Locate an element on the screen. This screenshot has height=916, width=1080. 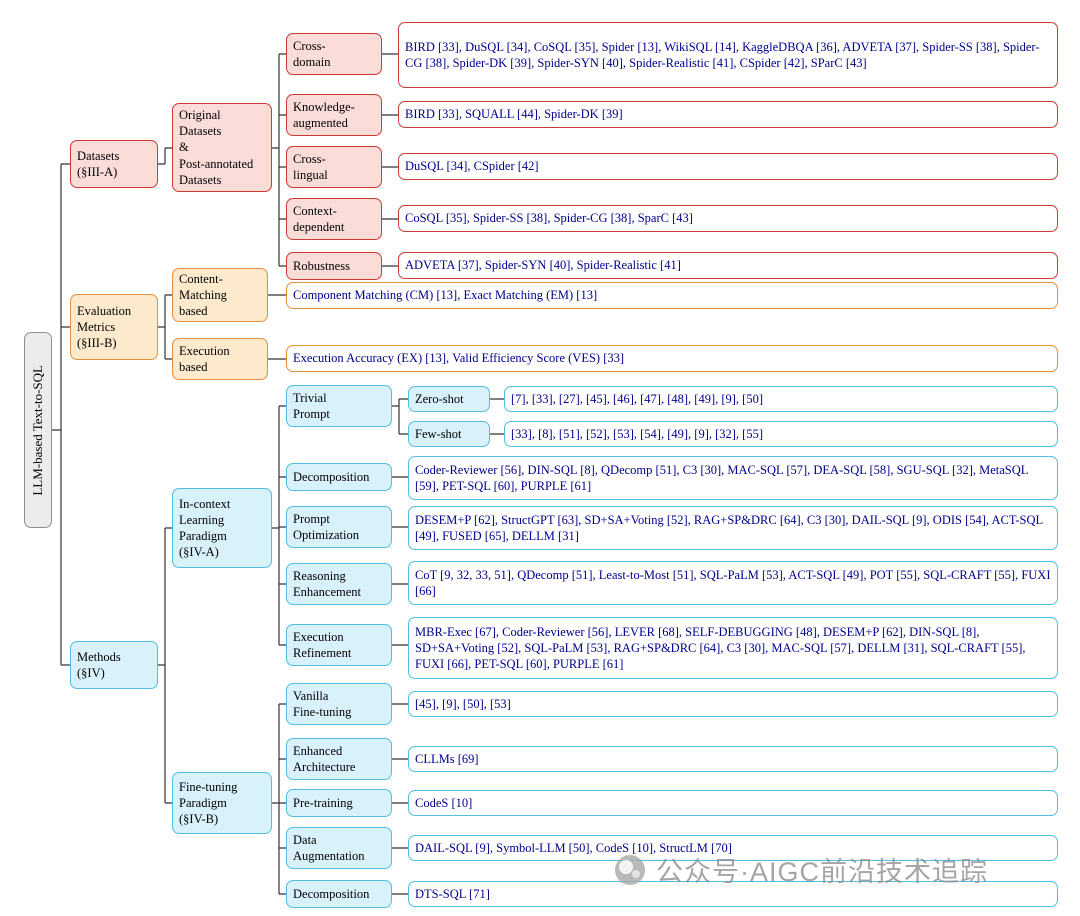
node-ft-decomposition: Decomposition is located at coordinates (339, 894).